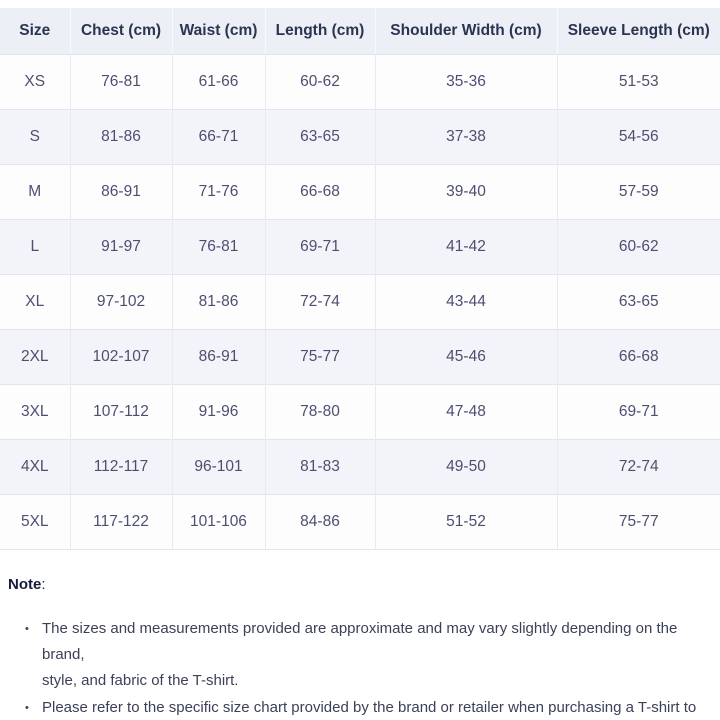 The height and width of the screenshot is (720, 720). What do you see at coordinates (218, 522) in the screenshot?
I see `waist-cell: 101-106` at bounding box center [218, 522].